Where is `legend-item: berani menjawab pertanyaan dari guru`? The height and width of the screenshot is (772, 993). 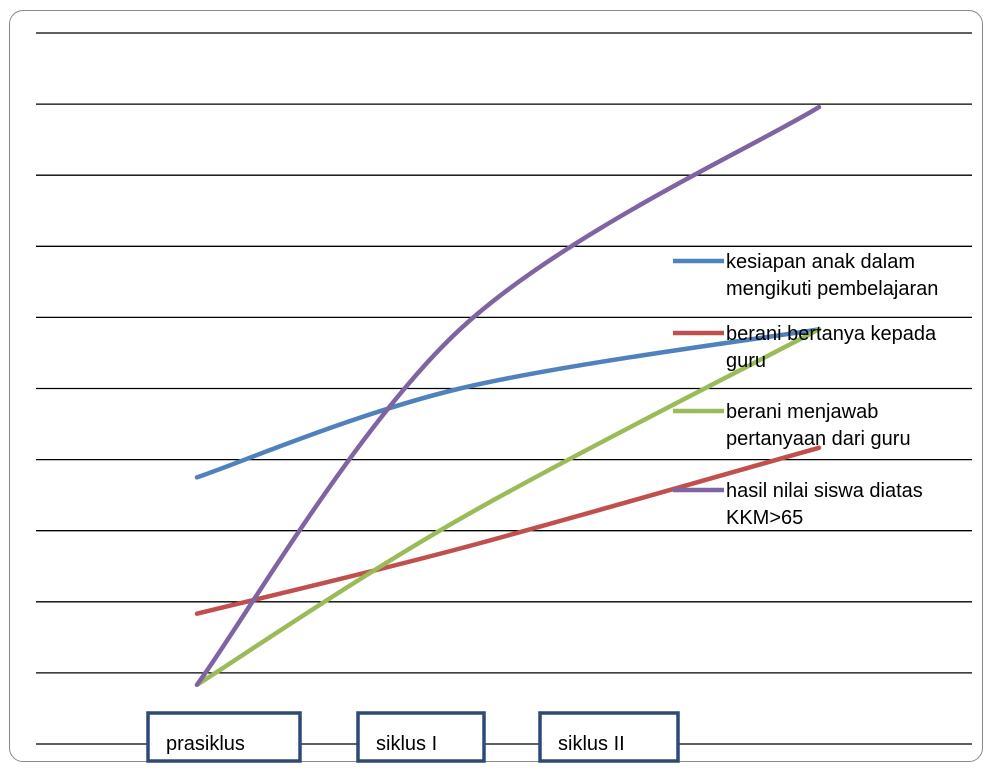
legend-item: berani menjawab pertanyaan dari guru is located at coordinates (792, 425).